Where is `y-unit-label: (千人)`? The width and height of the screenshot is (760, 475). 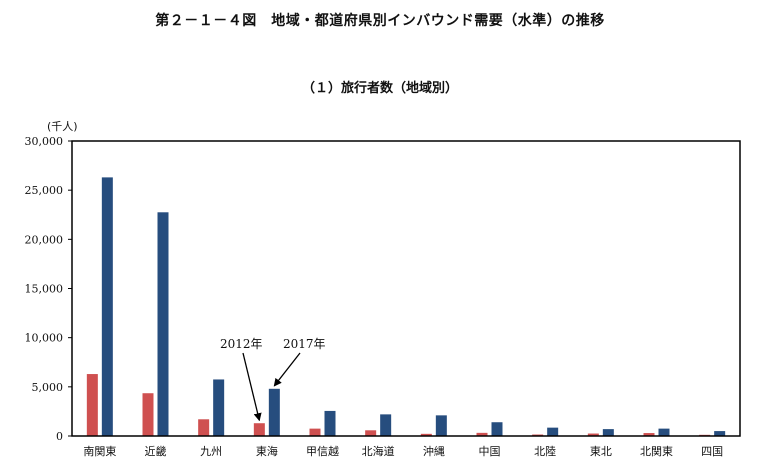 y-unit-label: (千人) is located at coordinates (62, 126).